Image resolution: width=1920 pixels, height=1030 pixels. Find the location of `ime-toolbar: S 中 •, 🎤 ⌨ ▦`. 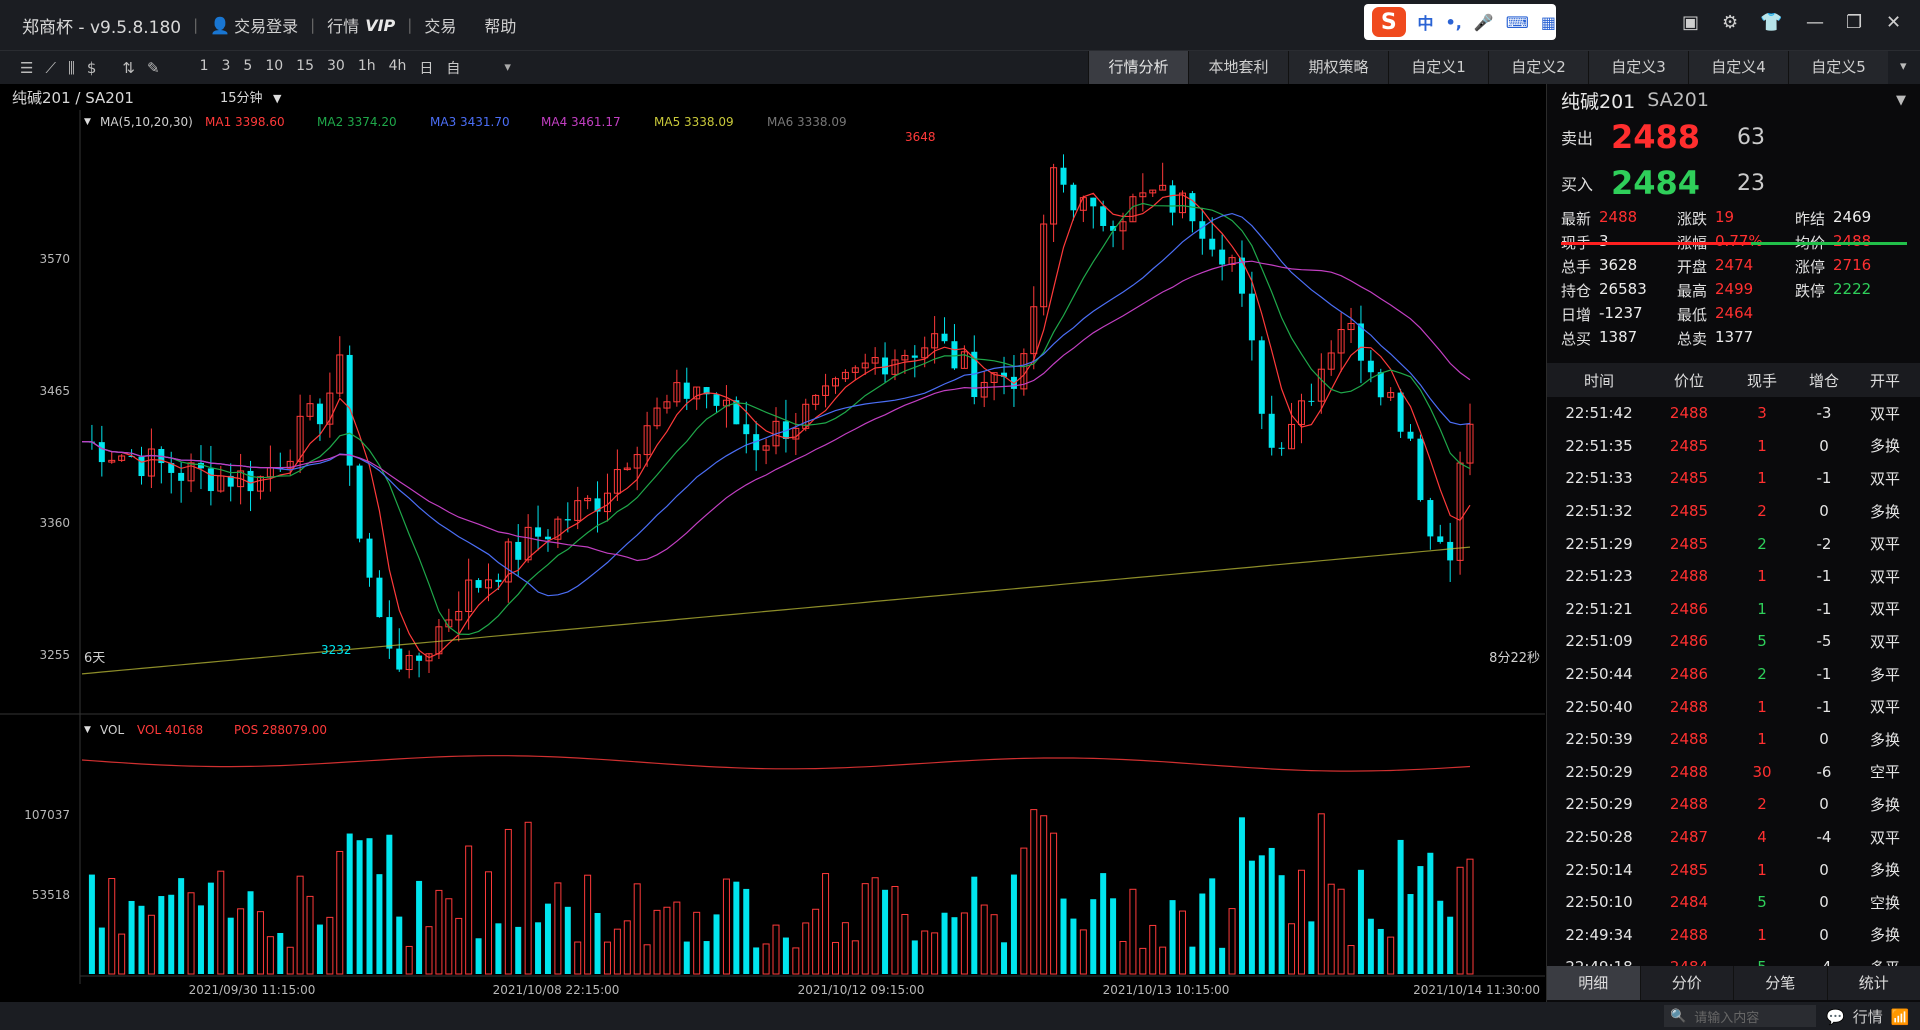

ime-toolbar: S 中 •, 🎤 ⌨ ▦ is located at coordinates (1460, 22).